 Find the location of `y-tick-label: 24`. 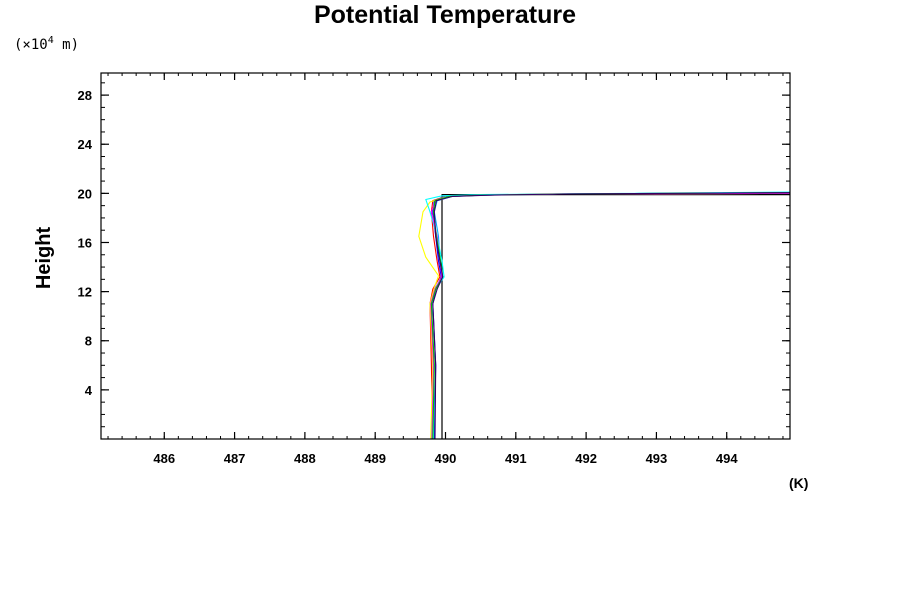

y-tick-label: 24 is located at coordinates (85, 144).